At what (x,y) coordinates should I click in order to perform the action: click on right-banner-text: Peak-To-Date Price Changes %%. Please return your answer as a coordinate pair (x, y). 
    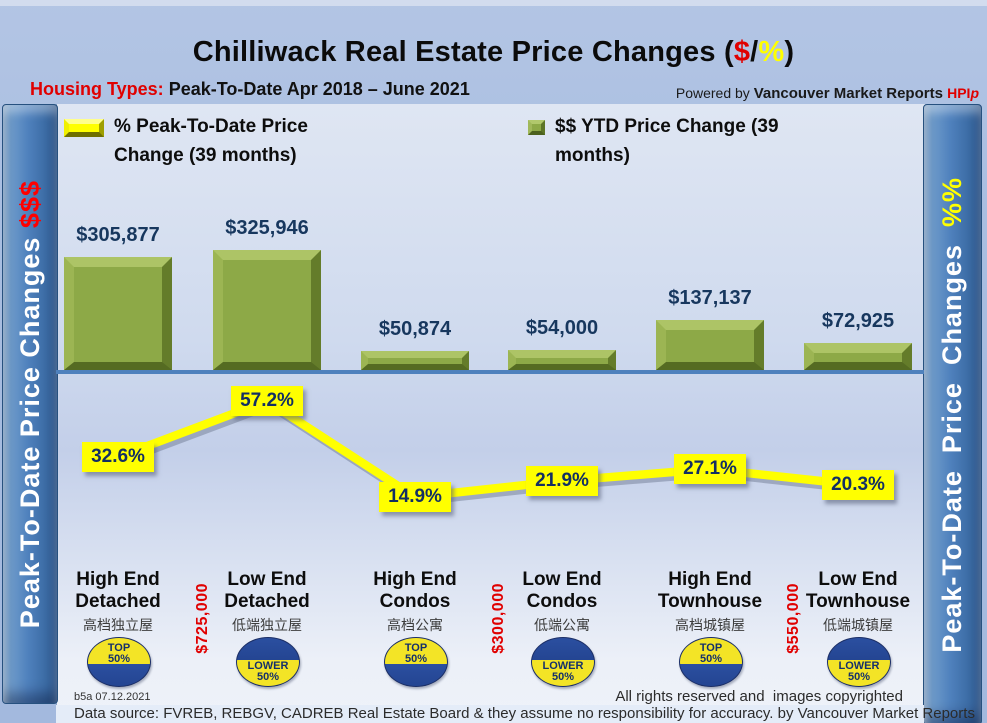
    Looking at the image, I should click on (952, 414).